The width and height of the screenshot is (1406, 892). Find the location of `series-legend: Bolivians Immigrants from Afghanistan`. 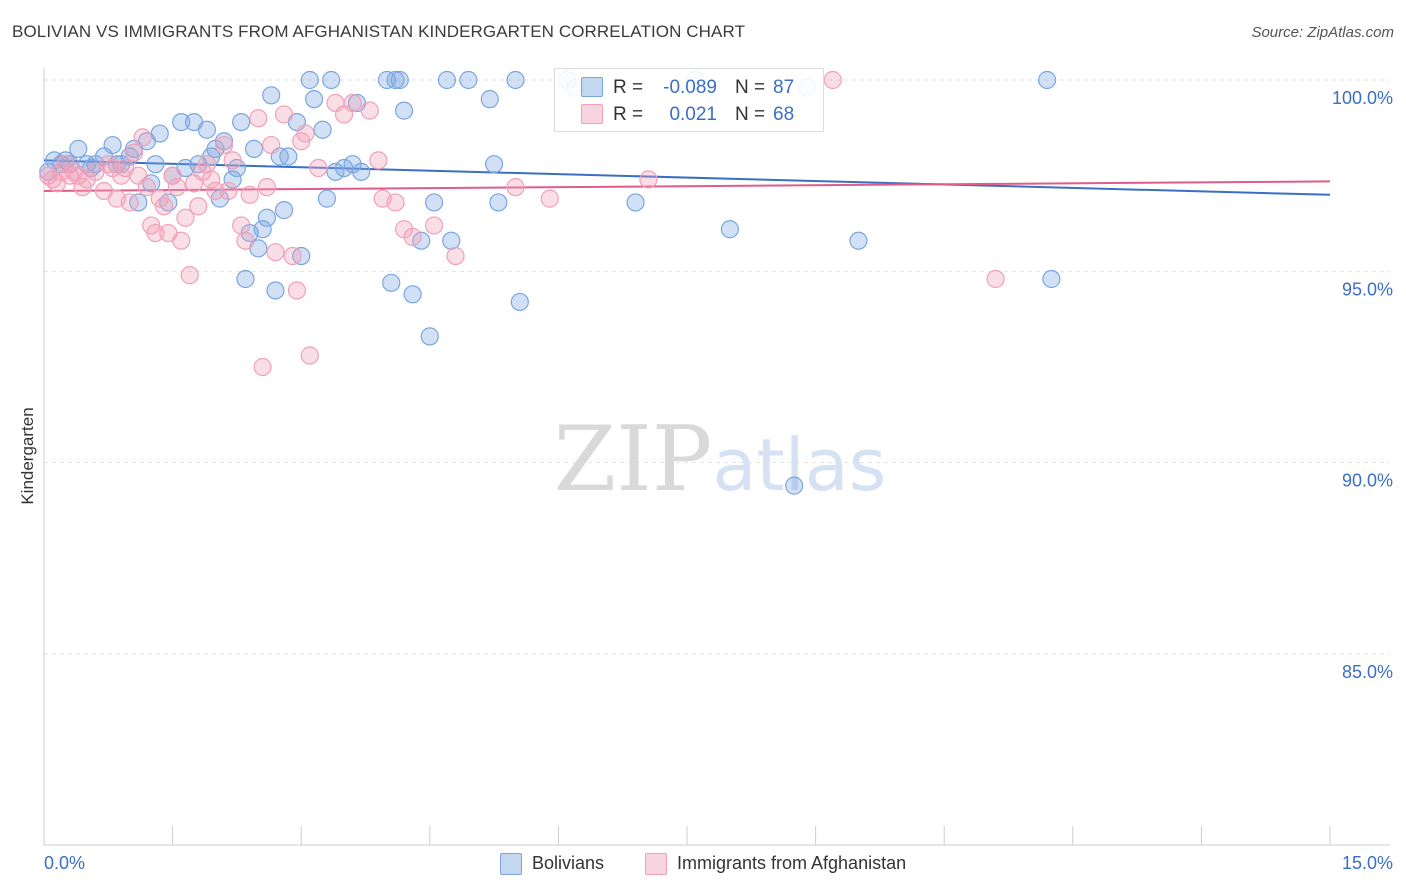

series-legend: Bolivians Immigrants from Afghanistan is located at coordinates (703, 865).